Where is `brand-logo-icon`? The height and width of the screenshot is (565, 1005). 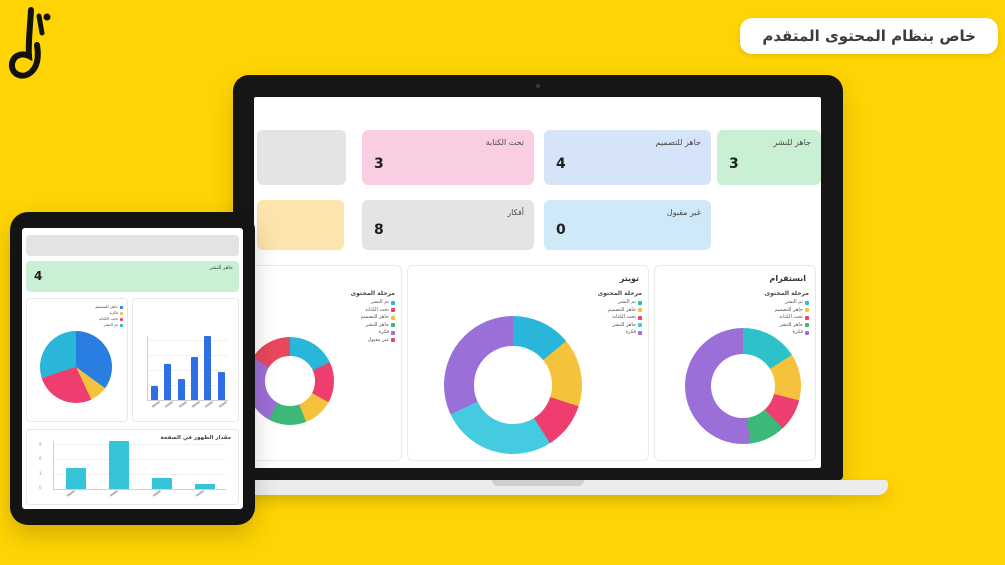 brand-logo-icon is located at coordinates (30, 45).